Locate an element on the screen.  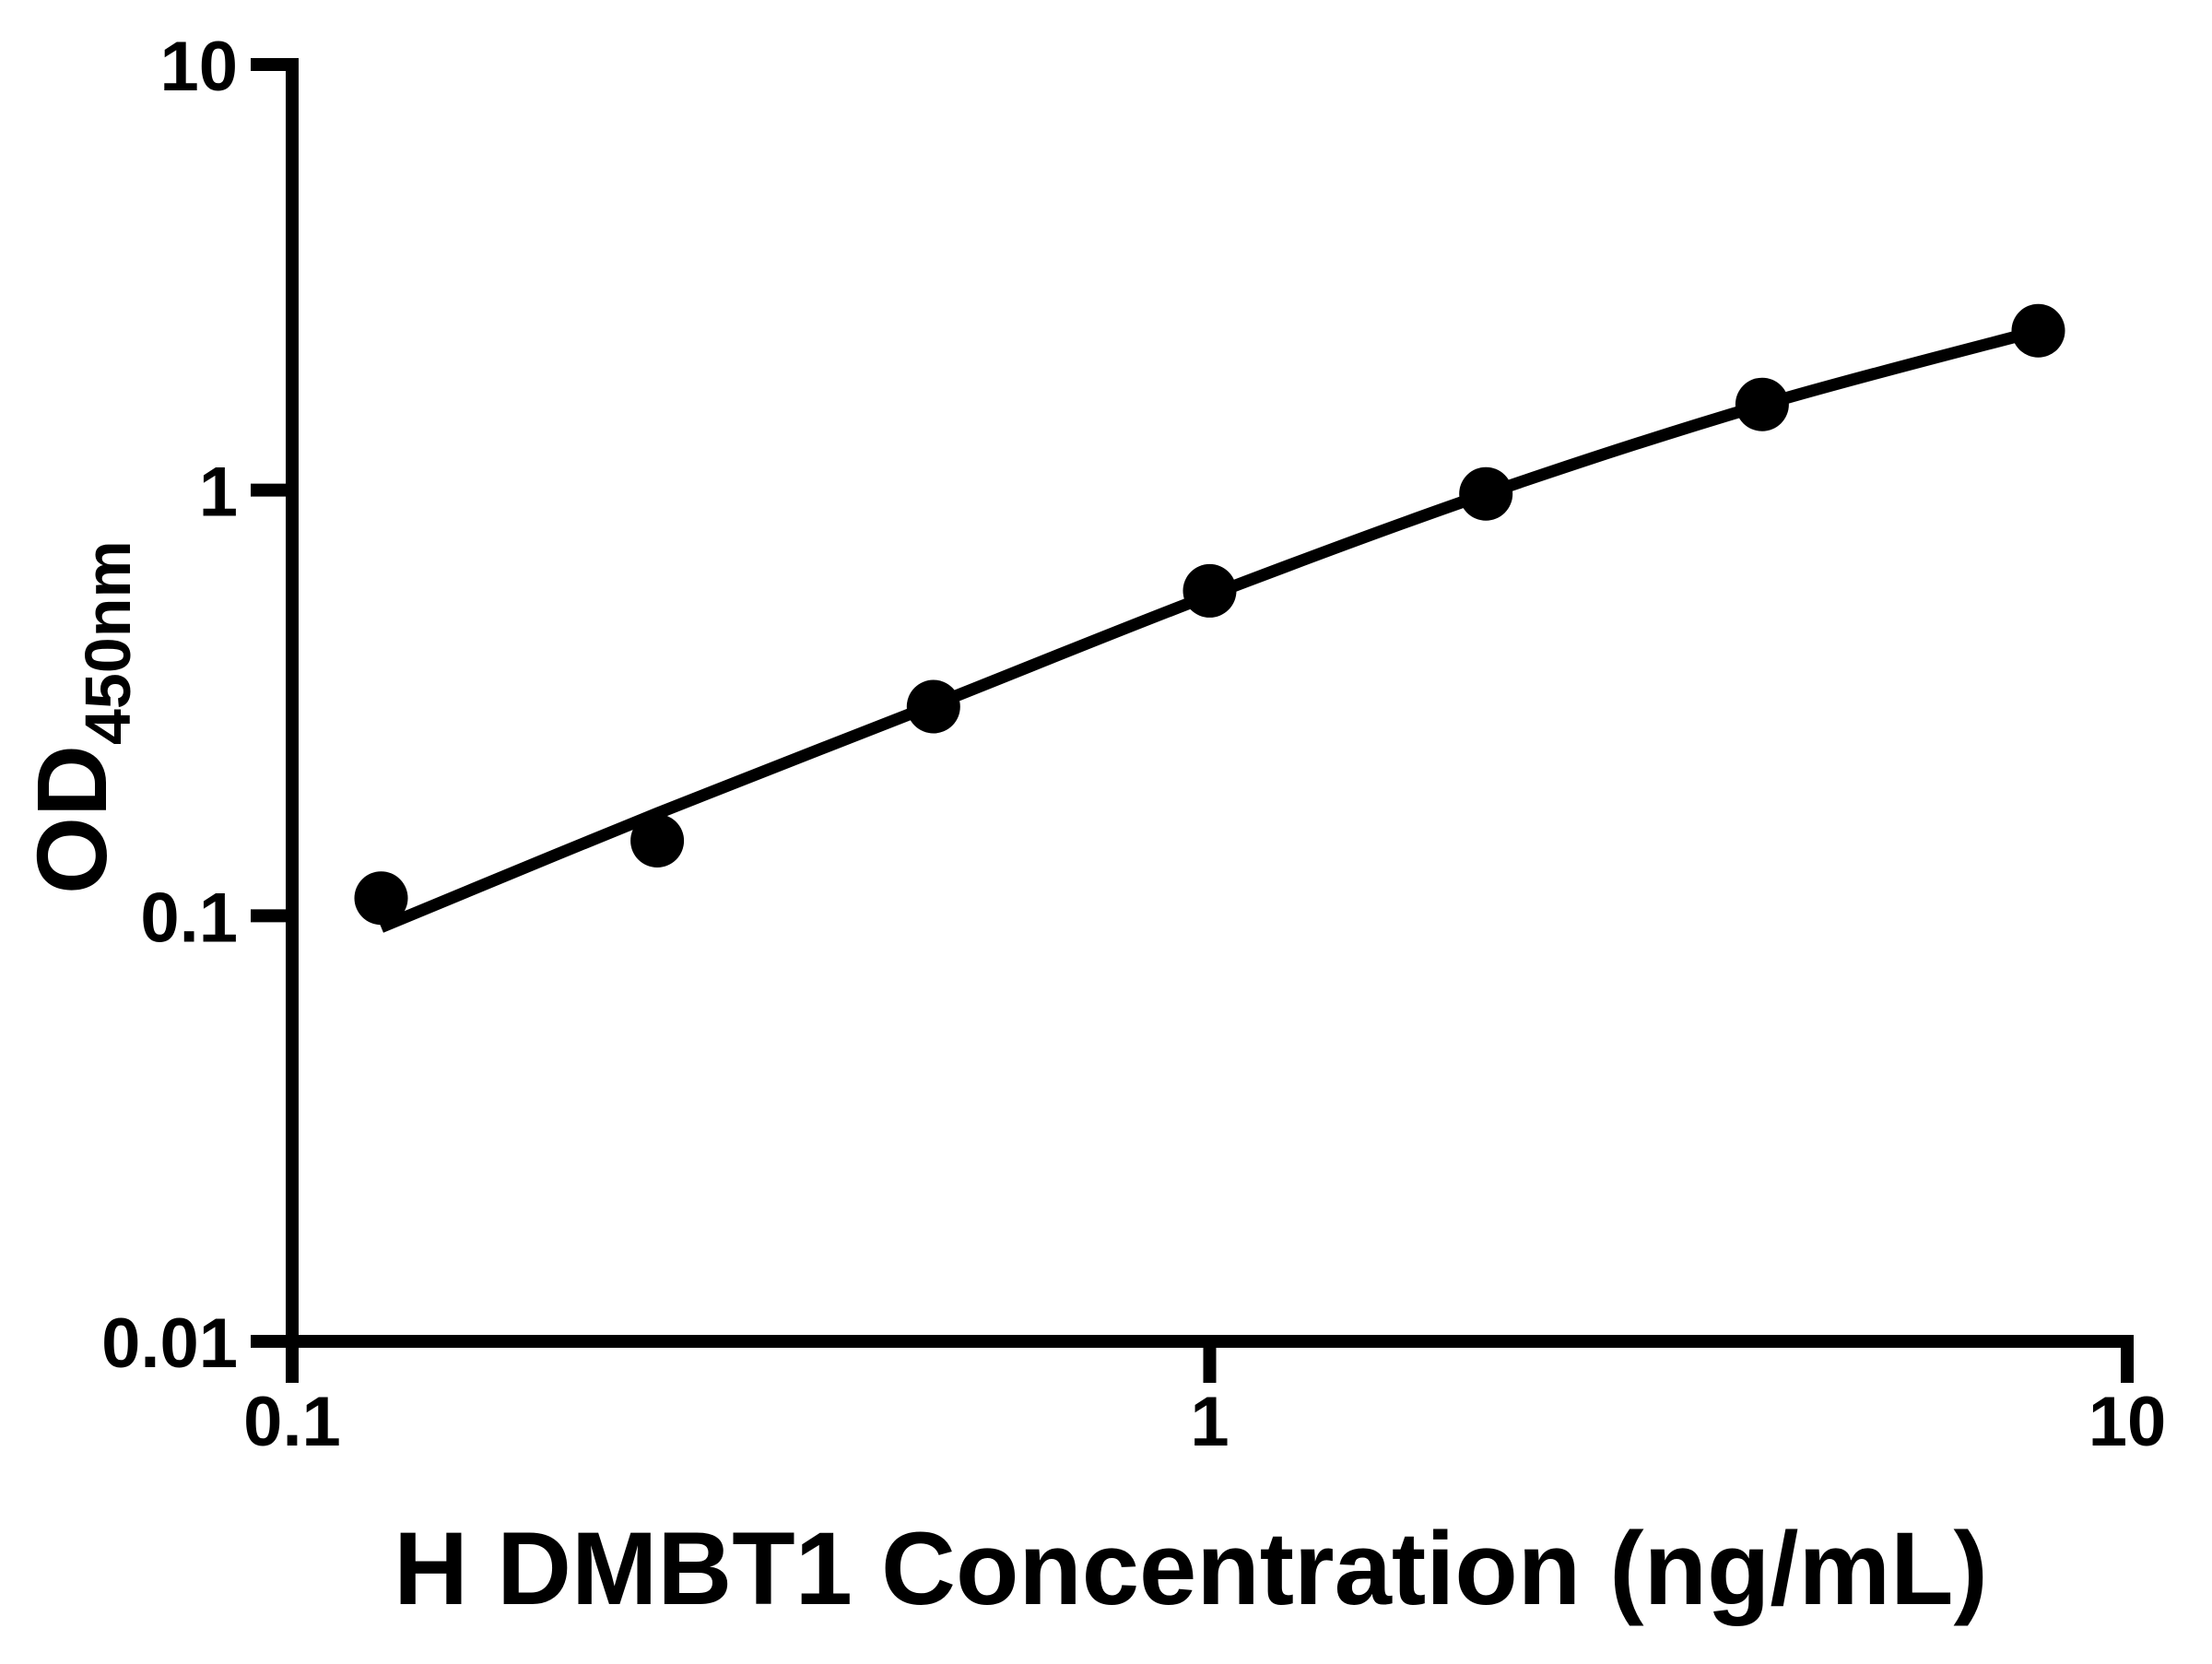
y-axis-tick-label: 1 is located at coordinates (218, 493).